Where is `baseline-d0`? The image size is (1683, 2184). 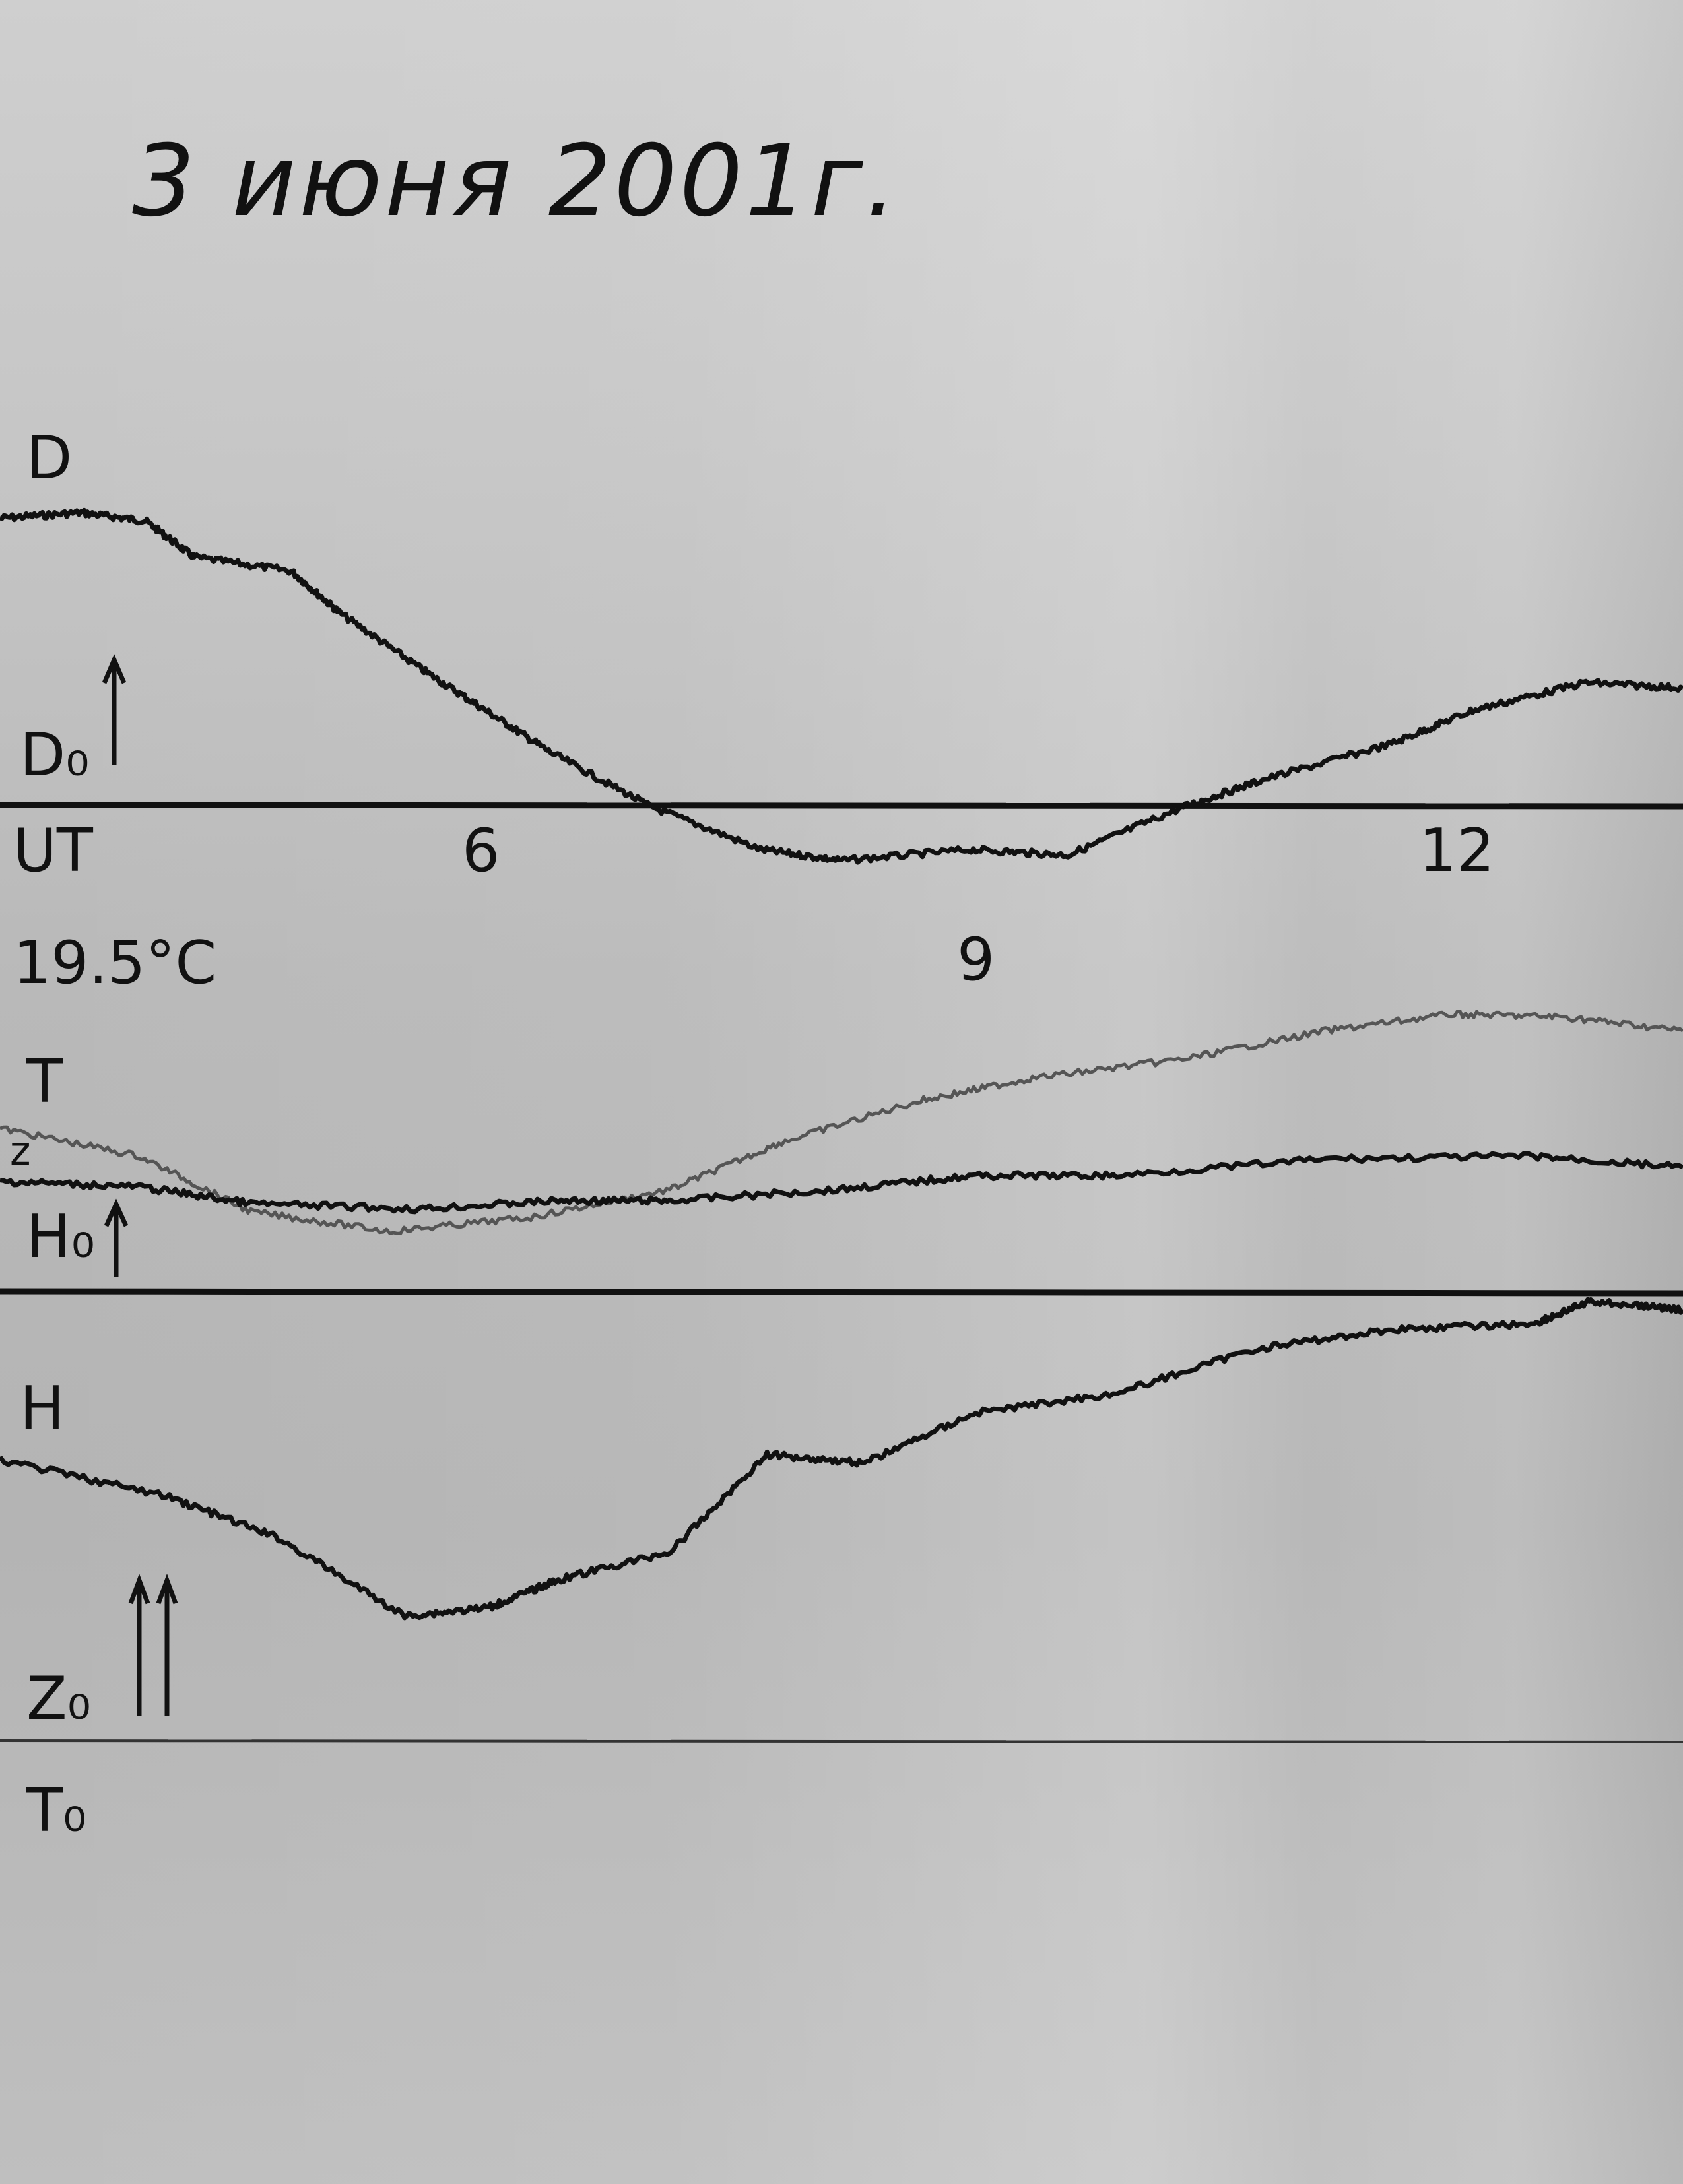
baseline-d0 is located at coordinates (841, 806).